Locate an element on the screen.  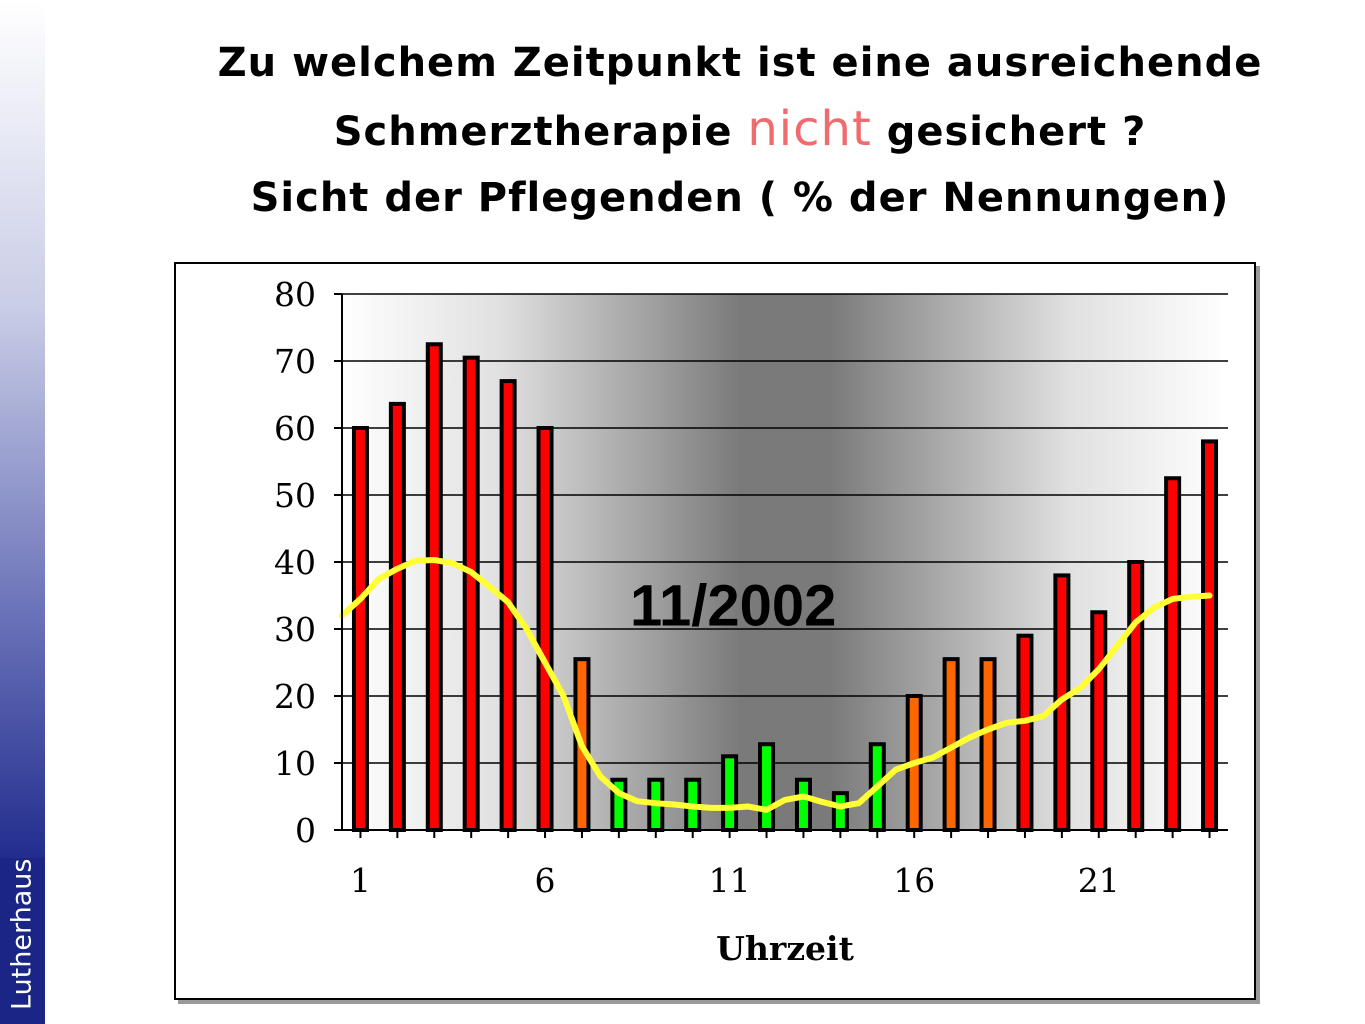
brand-logo: Lutherhaus is located at coordinates (22, 941).